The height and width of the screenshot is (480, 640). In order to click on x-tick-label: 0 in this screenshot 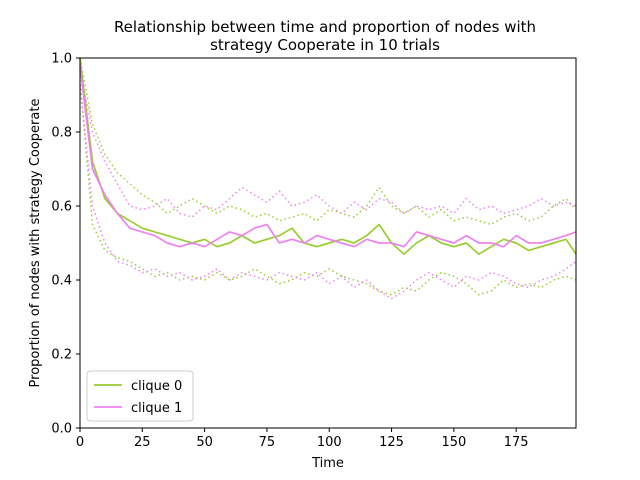, I will do `click(80, 442)`.